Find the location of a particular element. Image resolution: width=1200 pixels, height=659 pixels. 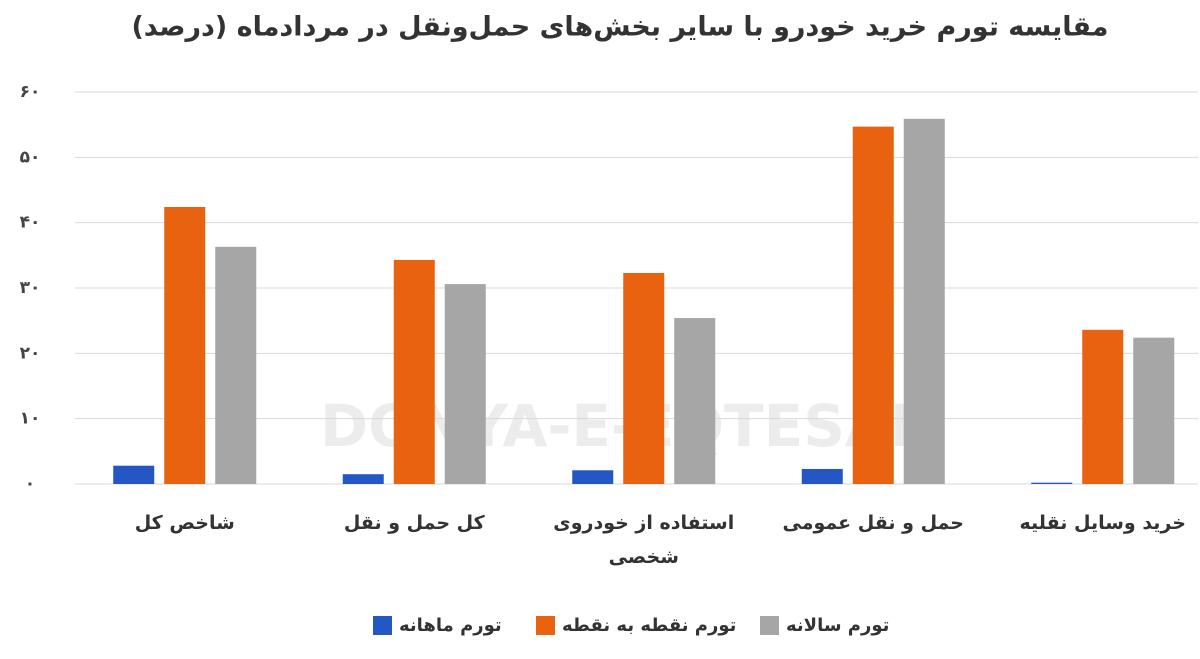

legend-label: تورم سالانه is located at coordinates (838, 625).